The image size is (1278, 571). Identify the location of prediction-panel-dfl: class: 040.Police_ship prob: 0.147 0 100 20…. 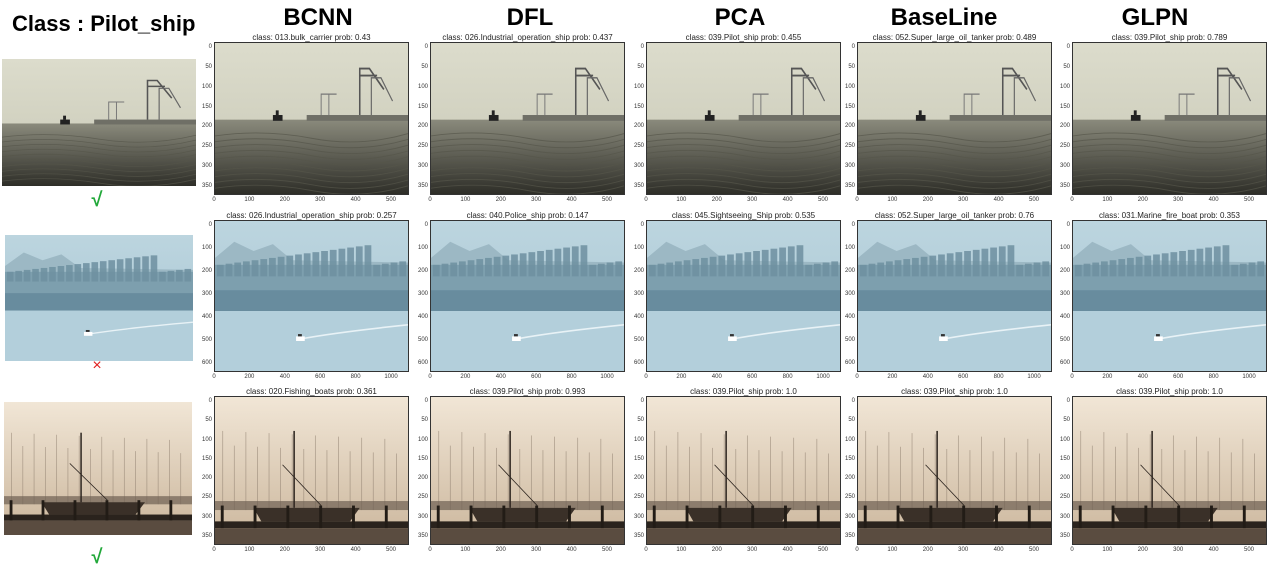
(521, 295).